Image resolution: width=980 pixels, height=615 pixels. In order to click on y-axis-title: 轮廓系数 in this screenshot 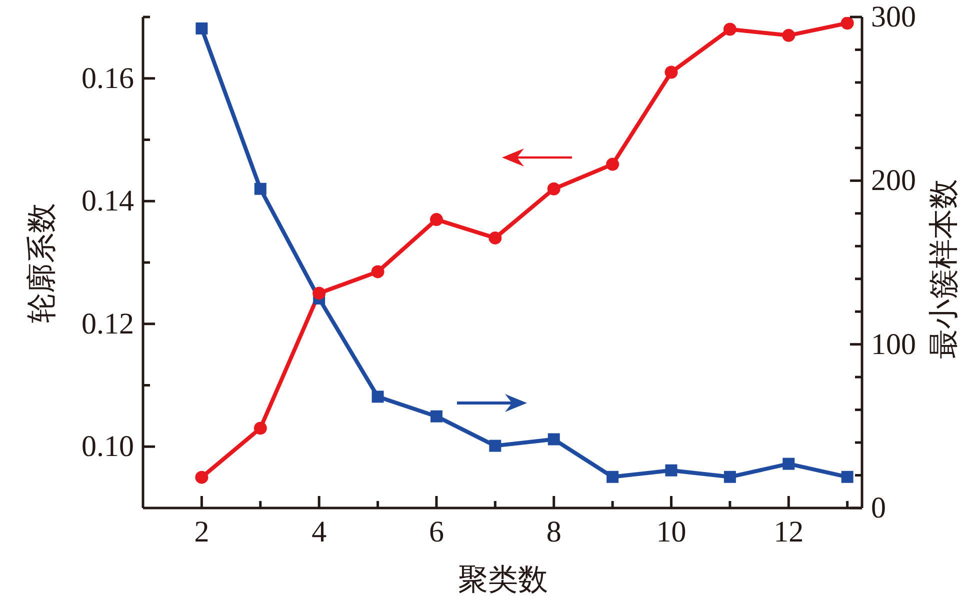, I will do `click(42, 263)`.